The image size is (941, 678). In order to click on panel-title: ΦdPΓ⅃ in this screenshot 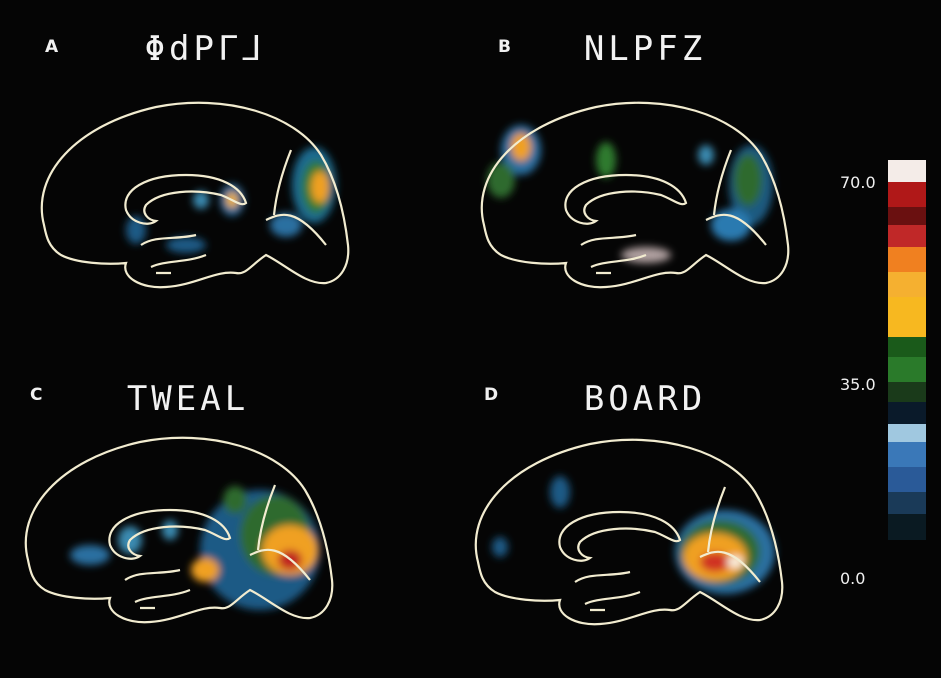, I will do `click(205, 49)`.